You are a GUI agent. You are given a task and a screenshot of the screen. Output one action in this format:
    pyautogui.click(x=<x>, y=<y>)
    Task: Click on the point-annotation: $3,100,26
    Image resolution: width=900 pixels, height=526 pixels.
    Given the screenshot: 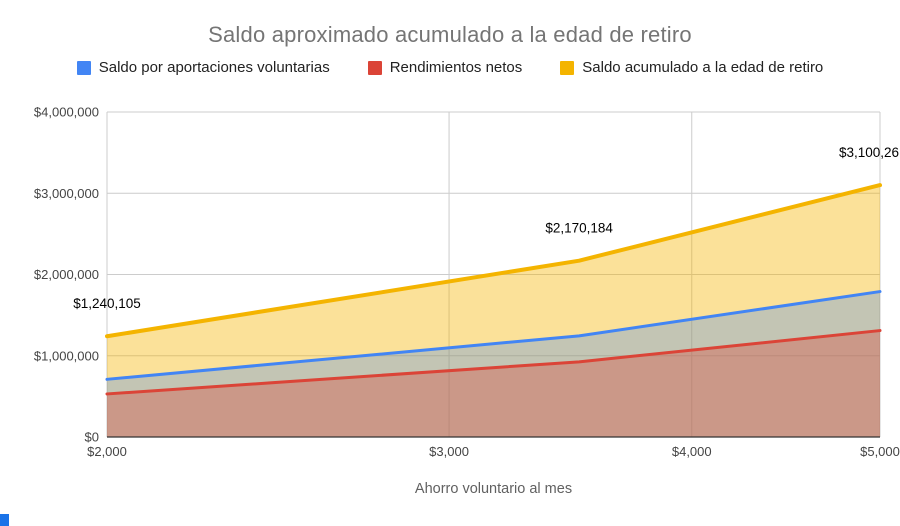 What is the action you would take?
    pyautogui.click(x=869, y=152)
    